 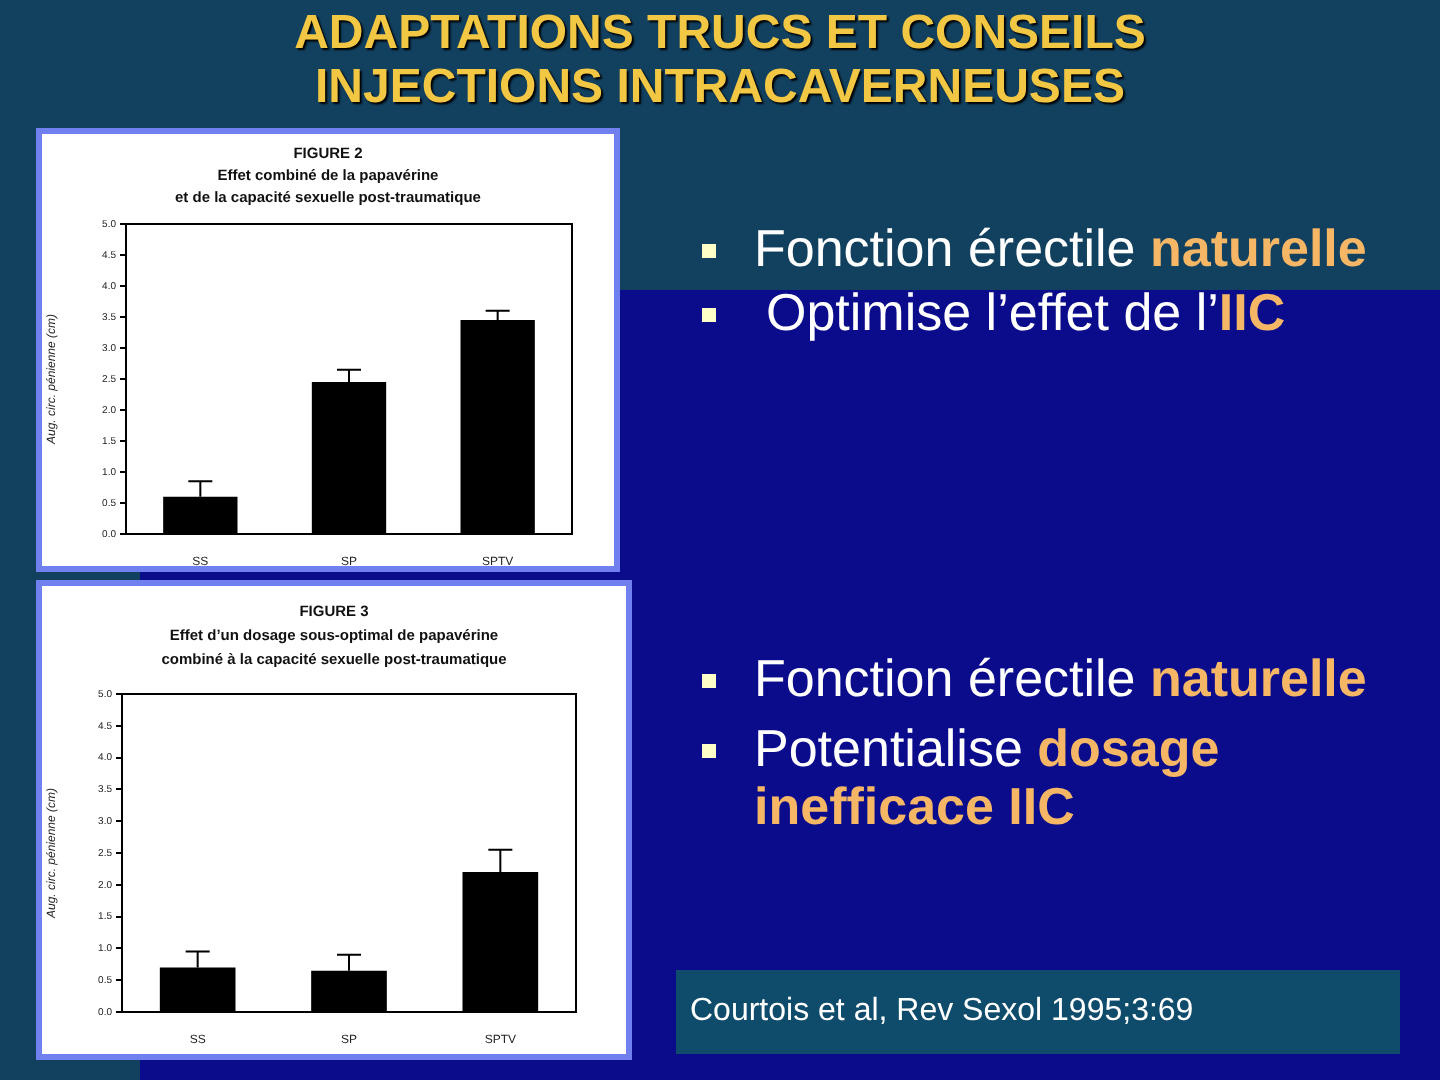 I want to click on text: ADAPTATIONS TRUCS ET CONSEILS INJECTIONS INTRACAVERNEUSES, so click(x=720, y=60).